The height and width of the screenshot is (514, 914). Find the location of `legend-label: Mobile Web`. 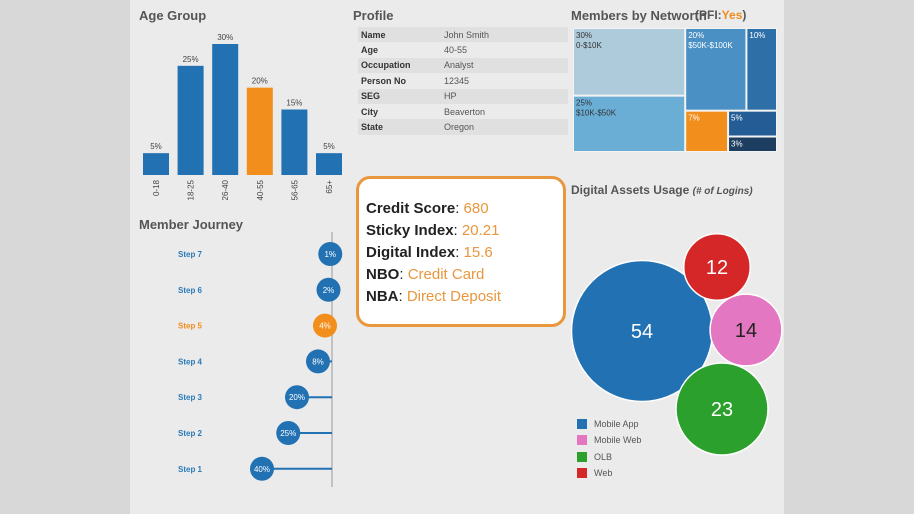

legend-label: Mobile Web is located at coordinates (618, 440).